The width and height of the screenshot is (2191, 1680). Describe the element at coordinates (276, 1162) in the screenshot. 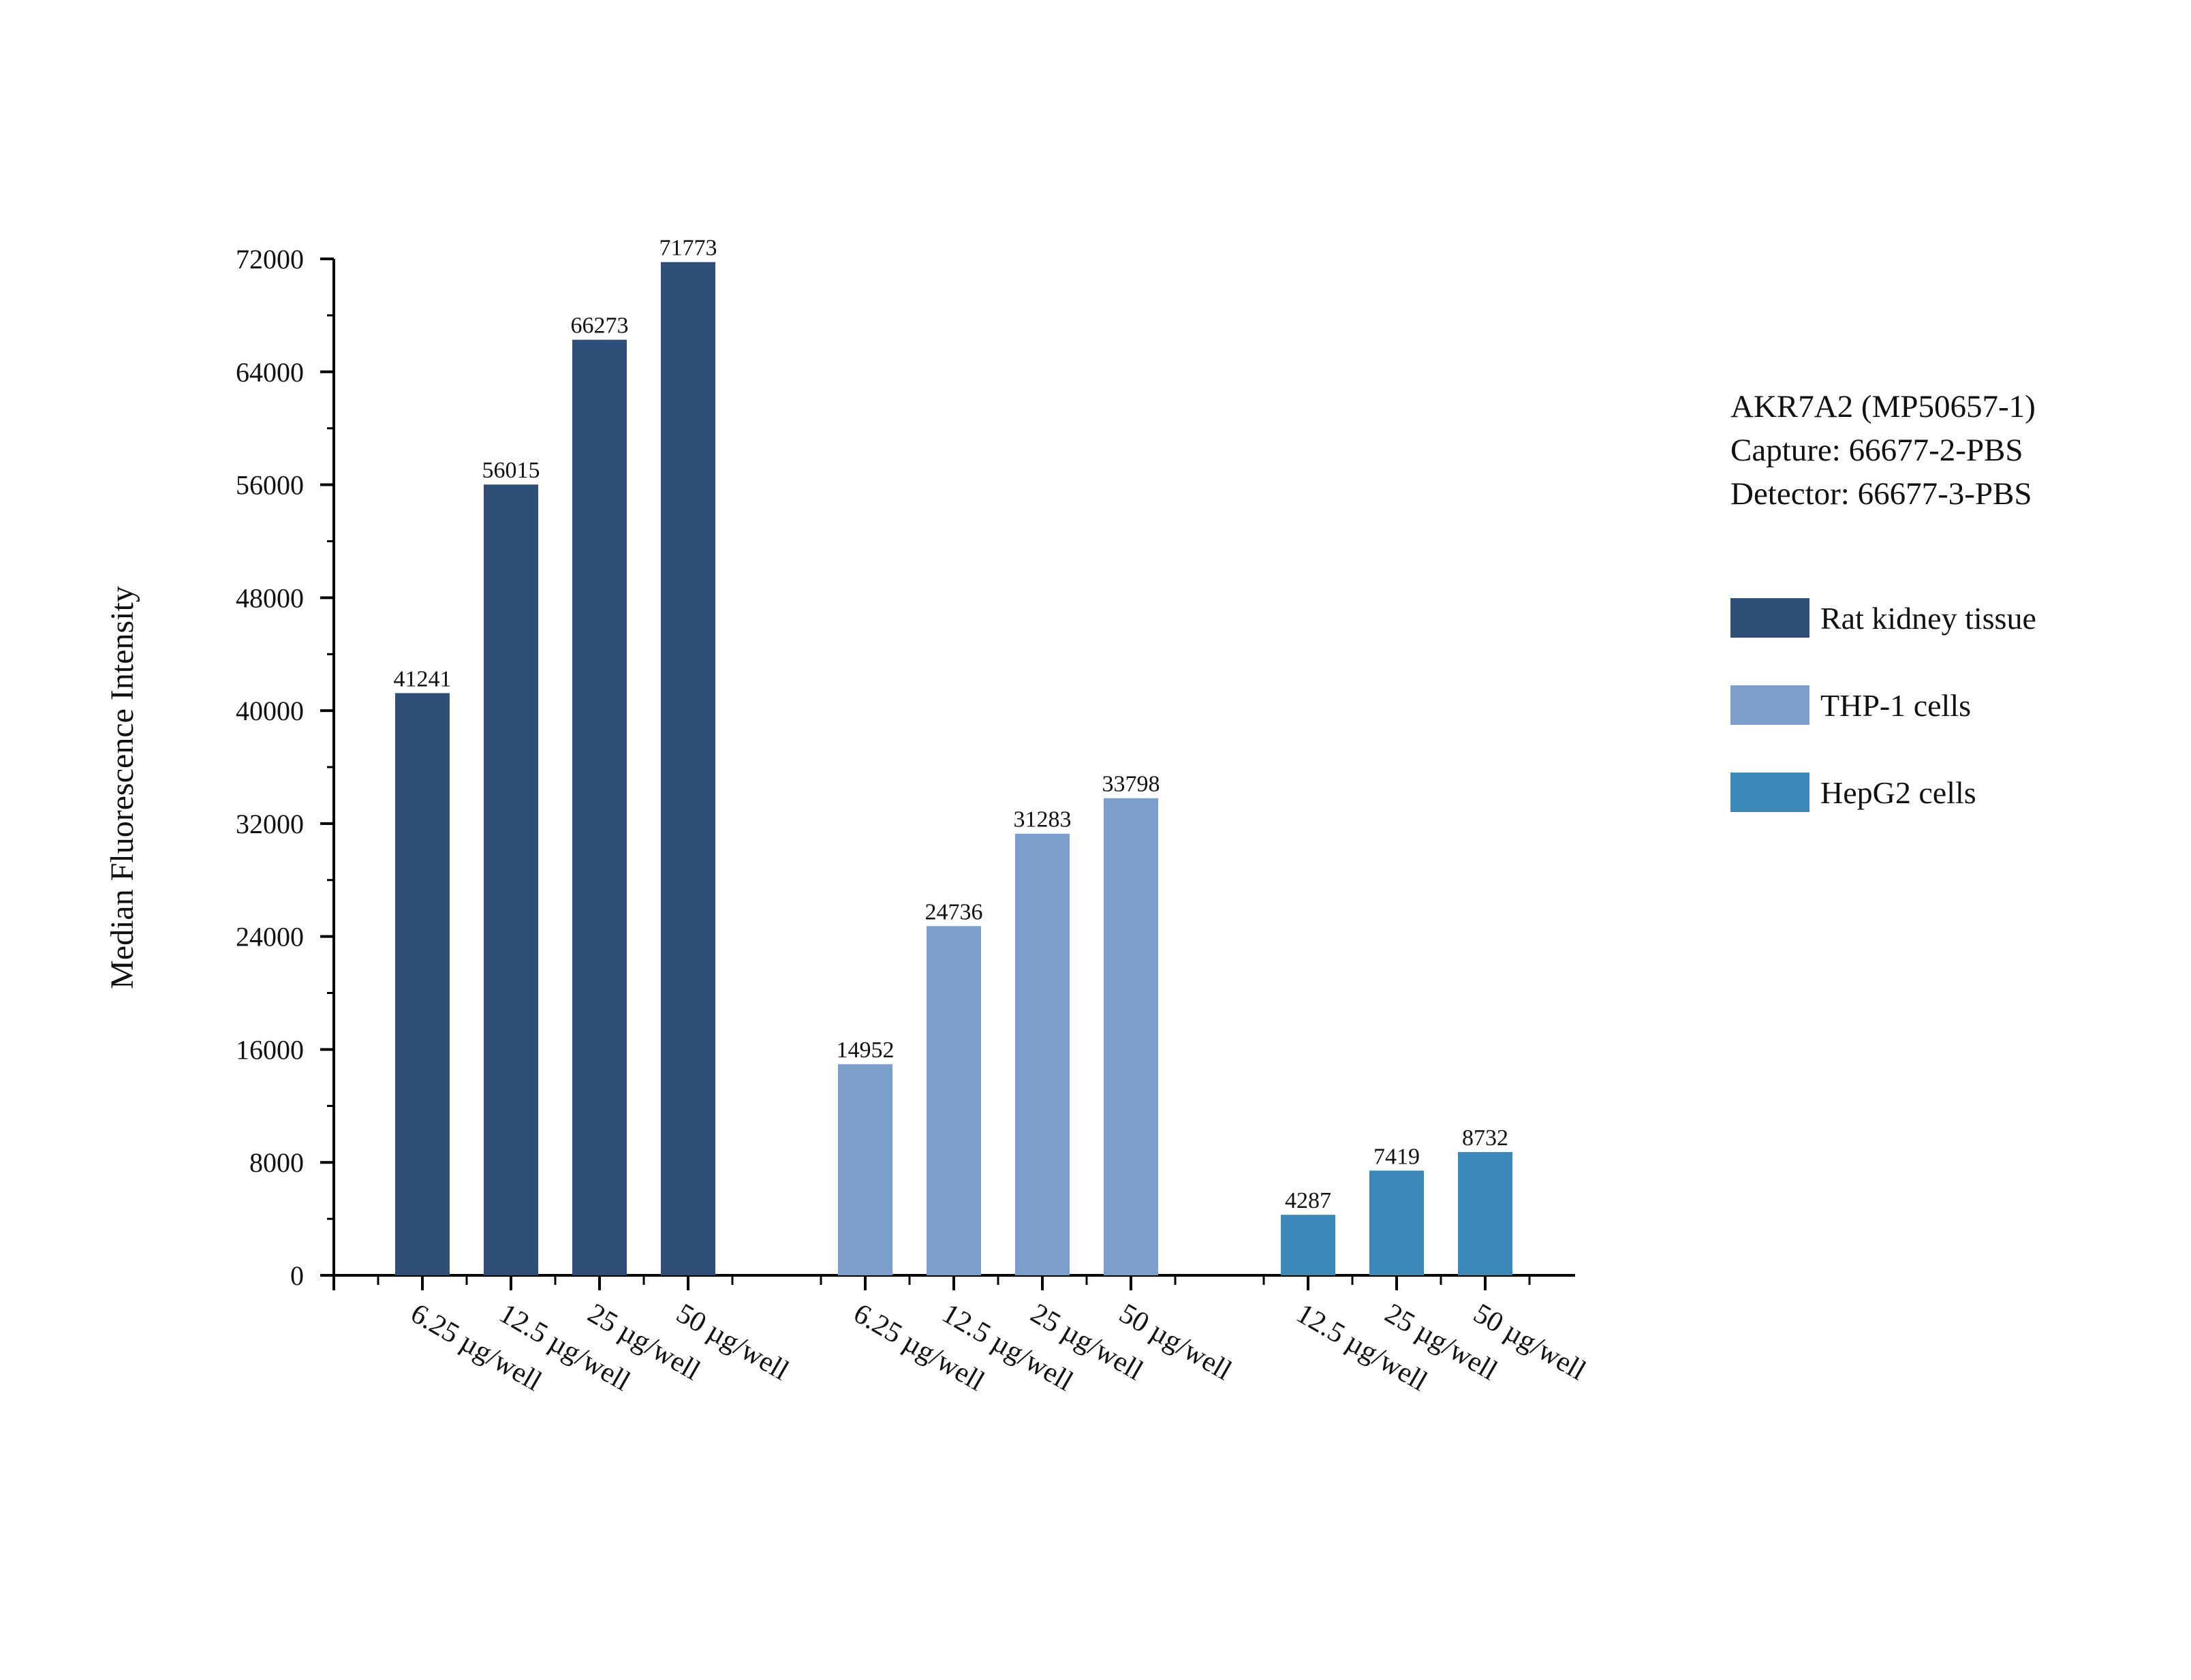

I see `y-tick-label: 8000` at that location.